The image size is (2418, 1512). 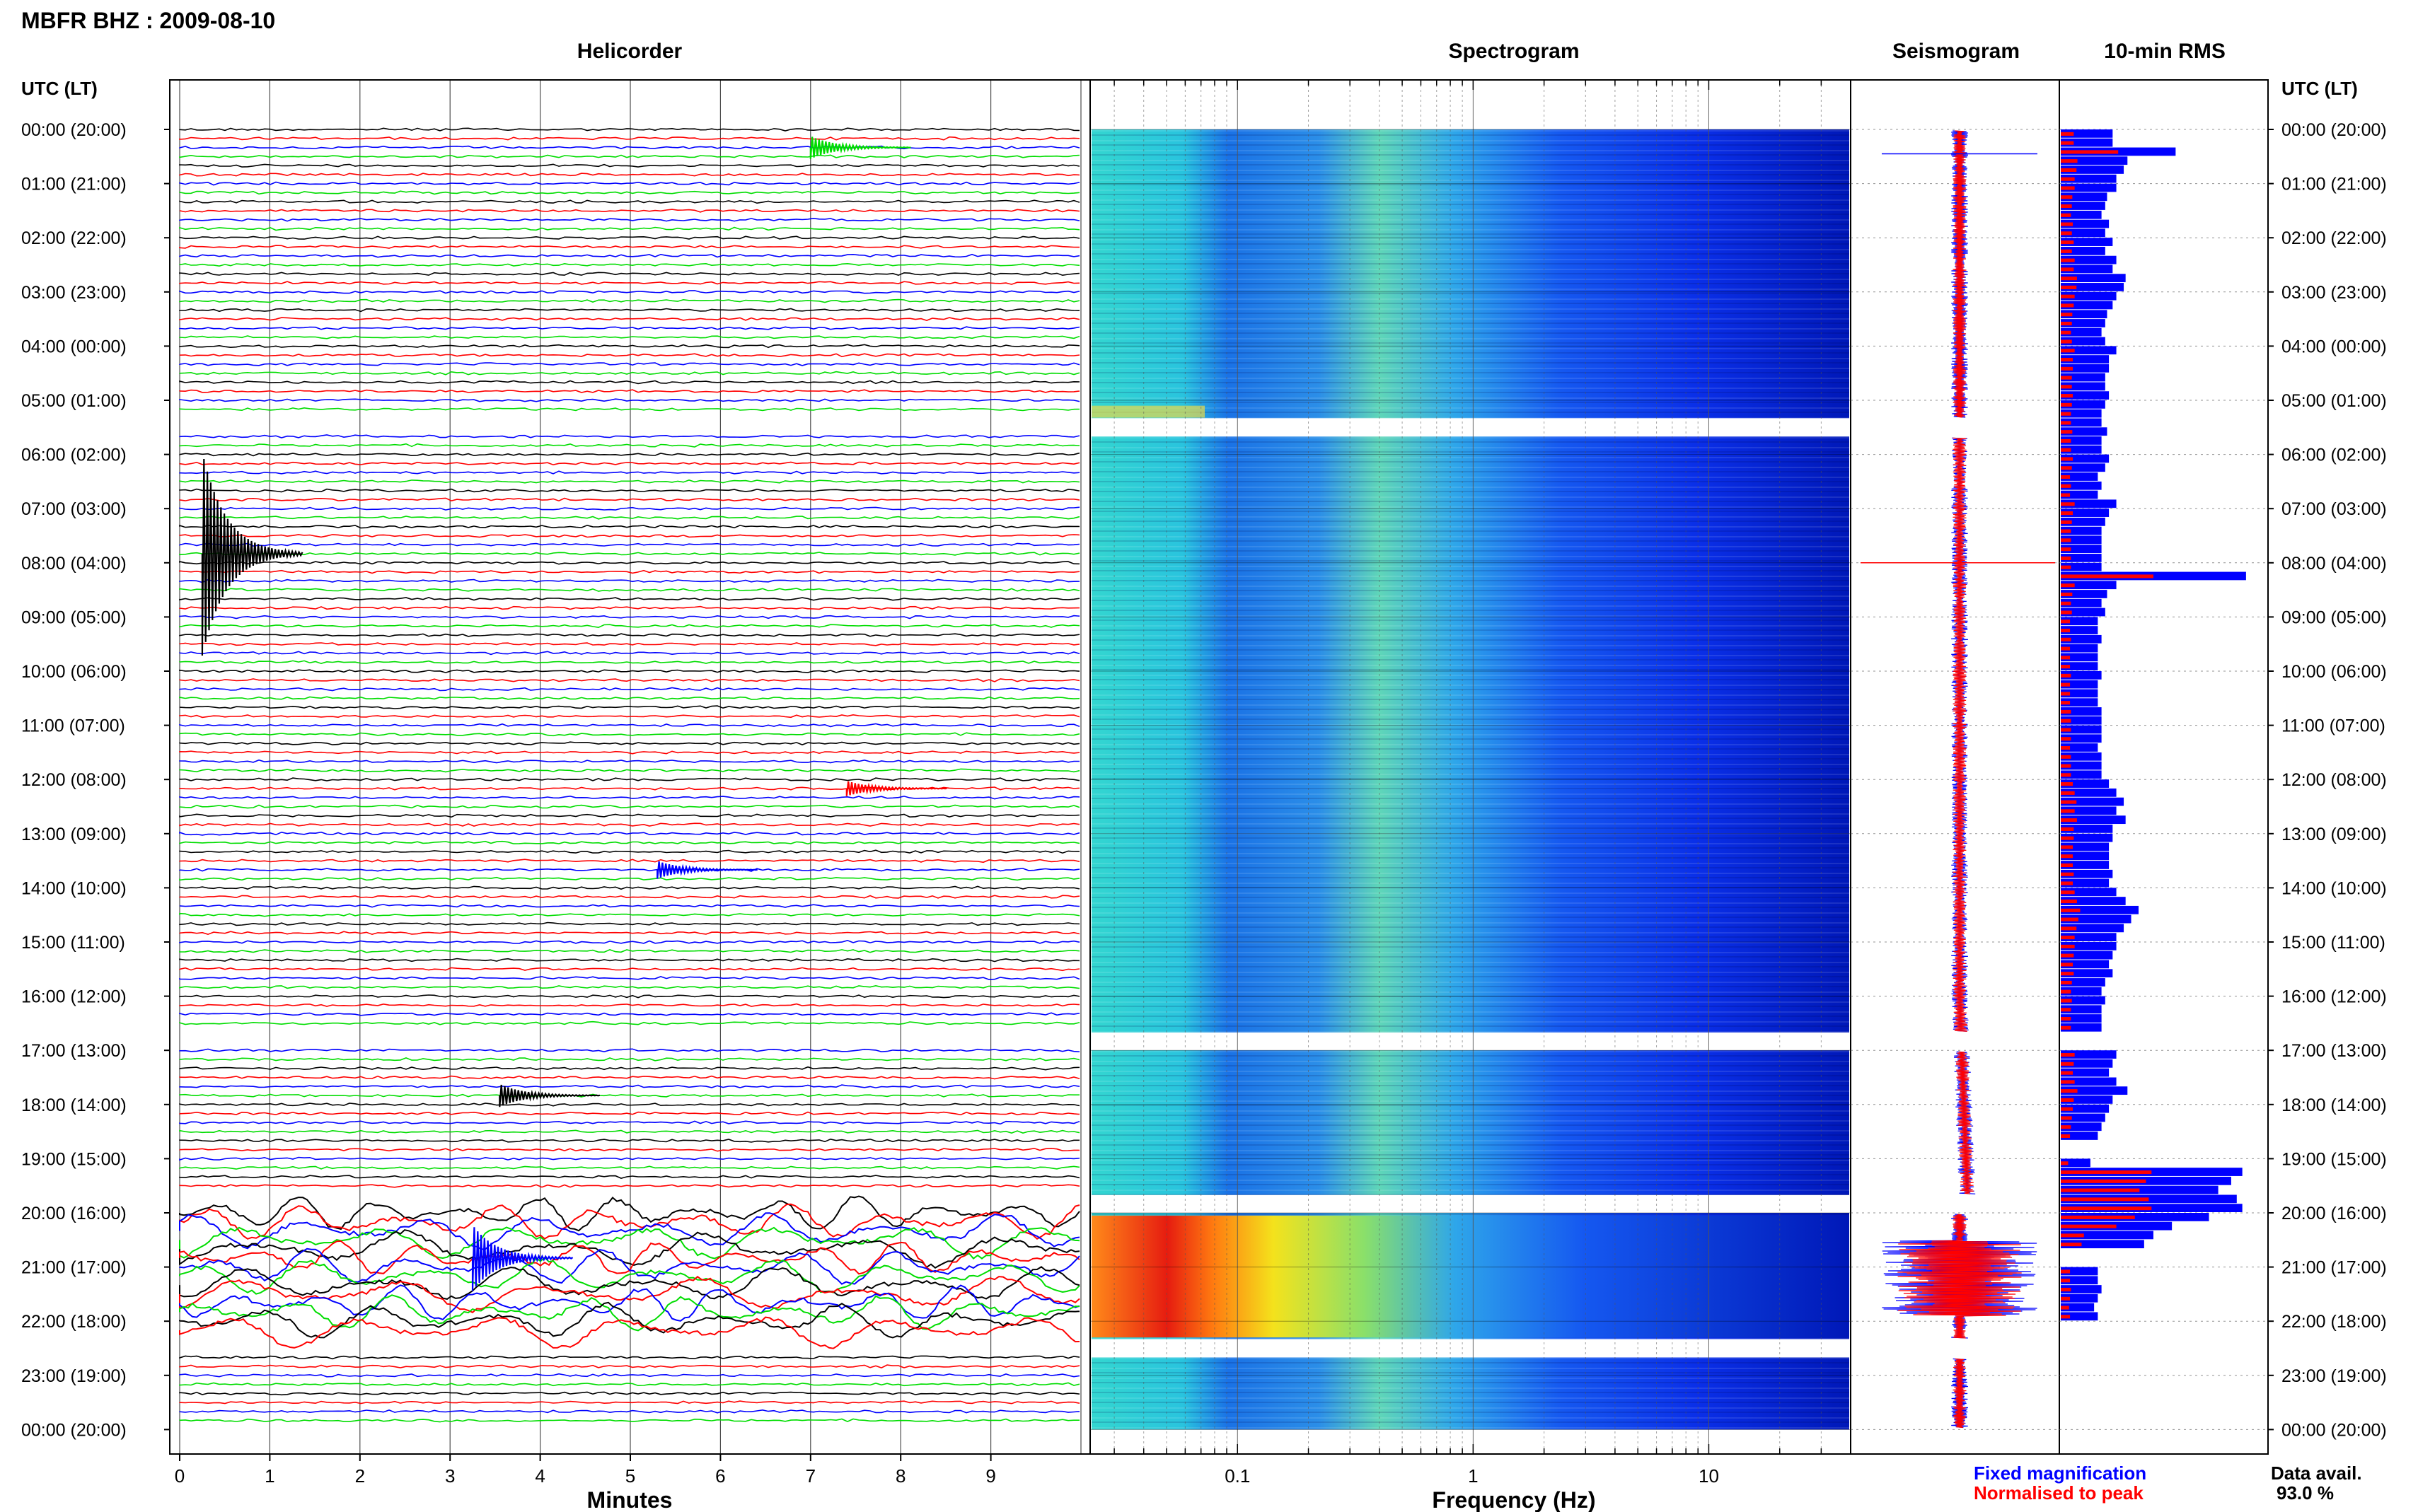 What do you see at coordinates (585, 1470) in the screenshot?
I see `minute-tick-labels: 0 1 2 3 4 5 6 7 8 9` at bounding box center [585, 1470].